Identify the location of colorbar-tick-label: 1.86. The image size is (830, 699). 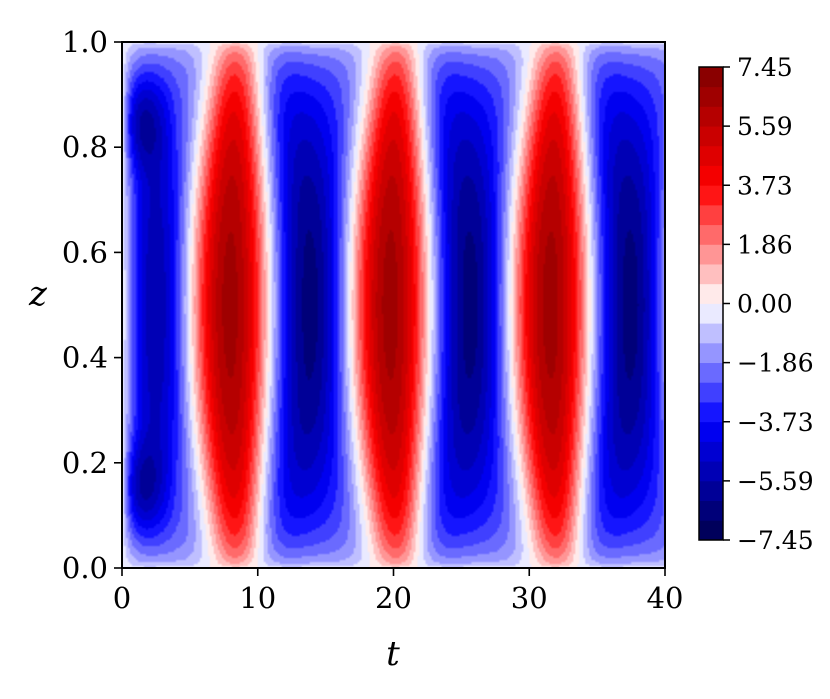
(765, 244).